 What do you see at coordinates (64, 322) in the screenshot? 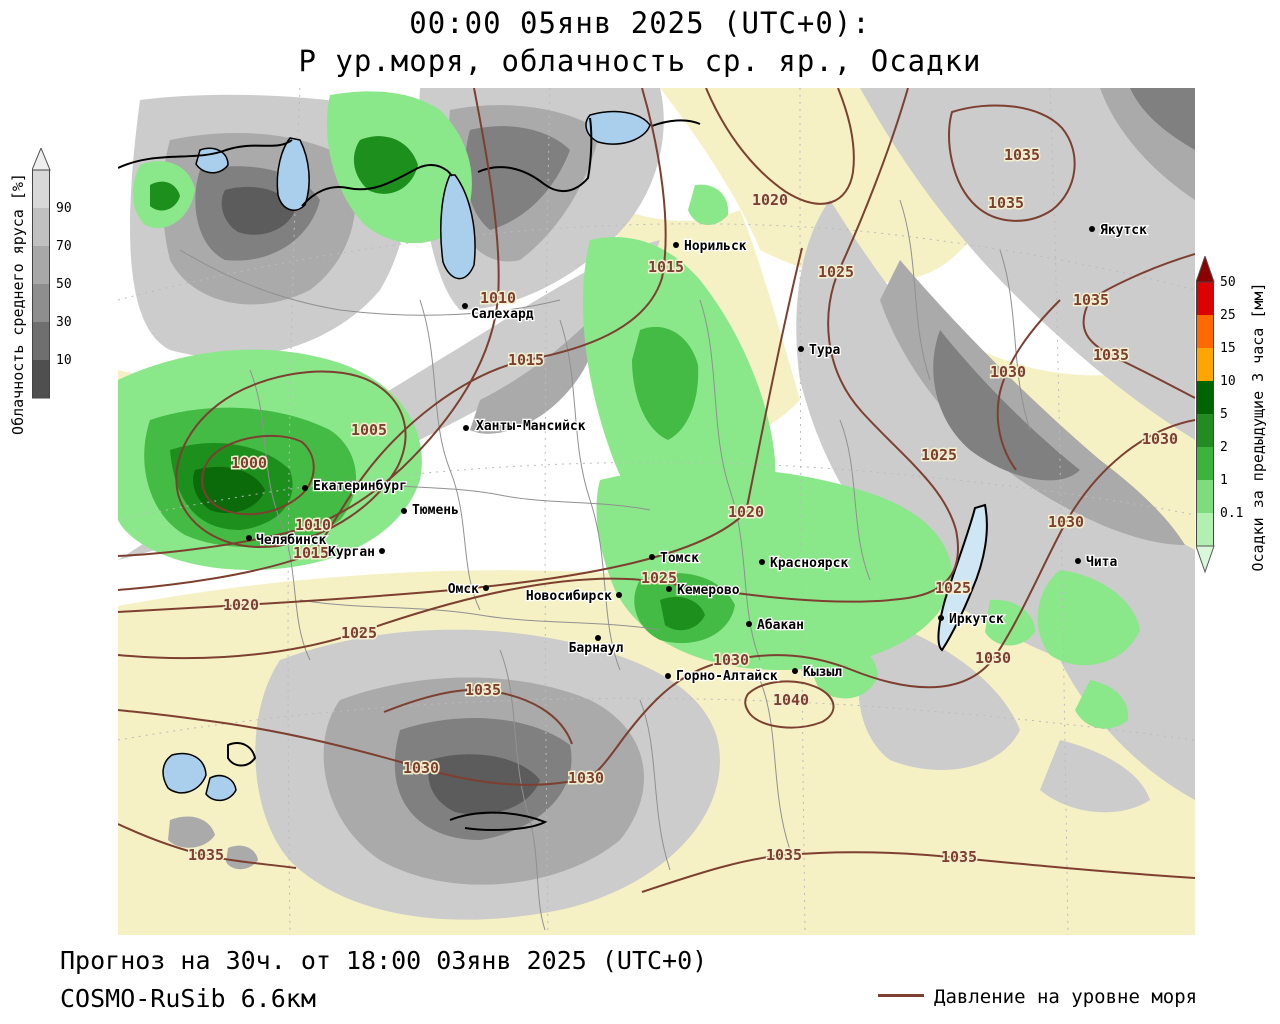
I see `cloud-scale-tick: 30` at bounding box center [64, 322].